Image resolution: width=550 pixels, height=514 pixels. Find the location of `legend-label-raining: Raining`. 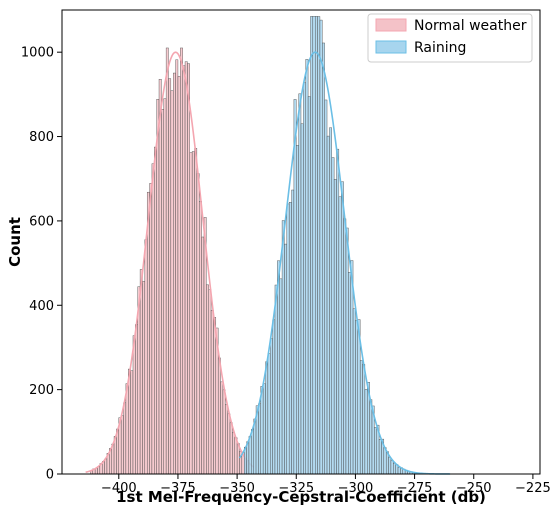

legend-label-raining: Raining is located at coordinates (440, 48).